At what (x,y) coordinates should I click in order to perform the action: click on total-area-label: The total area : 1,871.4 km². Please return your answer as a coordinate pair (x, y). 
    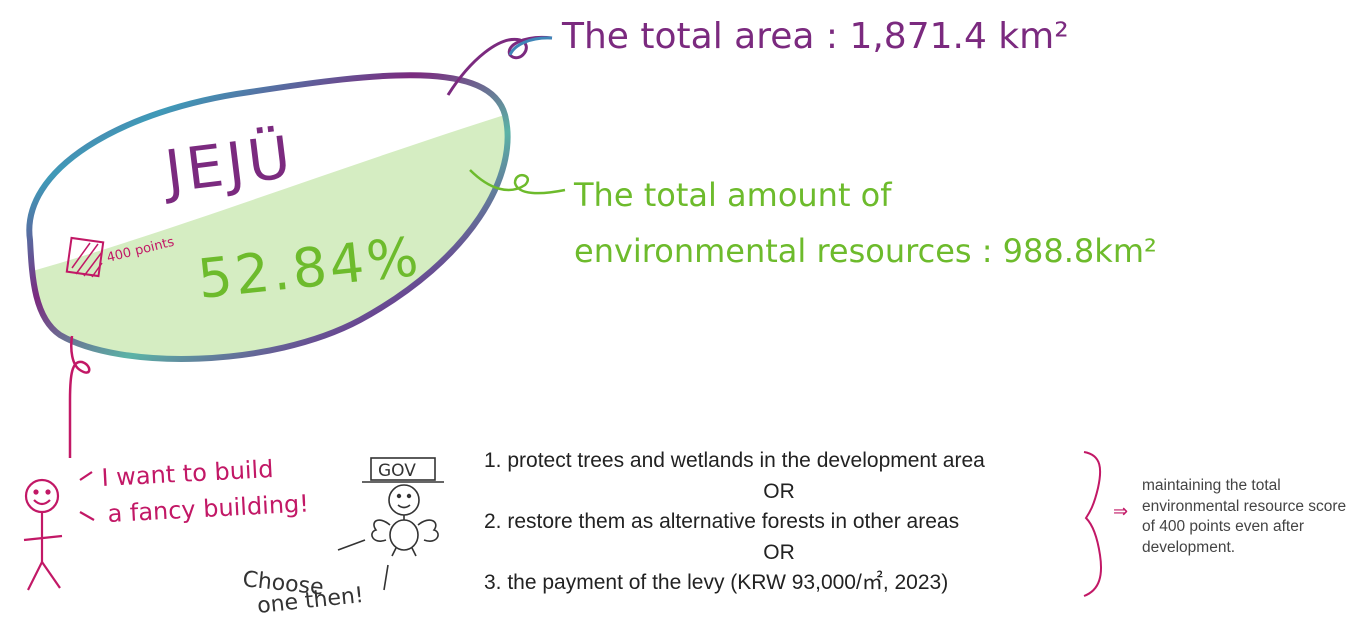
    Looking at the image, I should click on (815, 36).